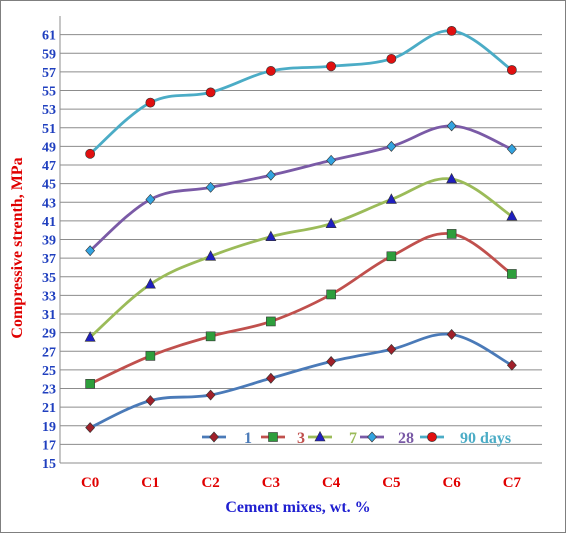 This screenshot has height=533, width=566. I want to click on y-tick-label: 55, so click(49, 92).